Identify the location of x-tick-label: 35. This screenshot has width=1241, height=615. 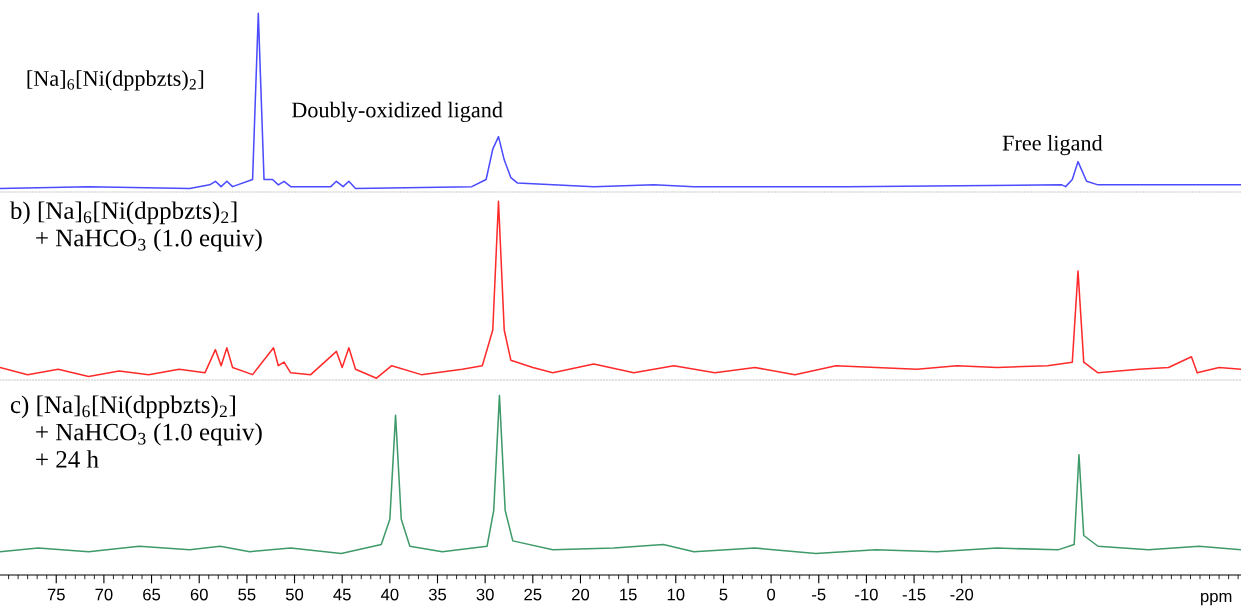
(437, 594).